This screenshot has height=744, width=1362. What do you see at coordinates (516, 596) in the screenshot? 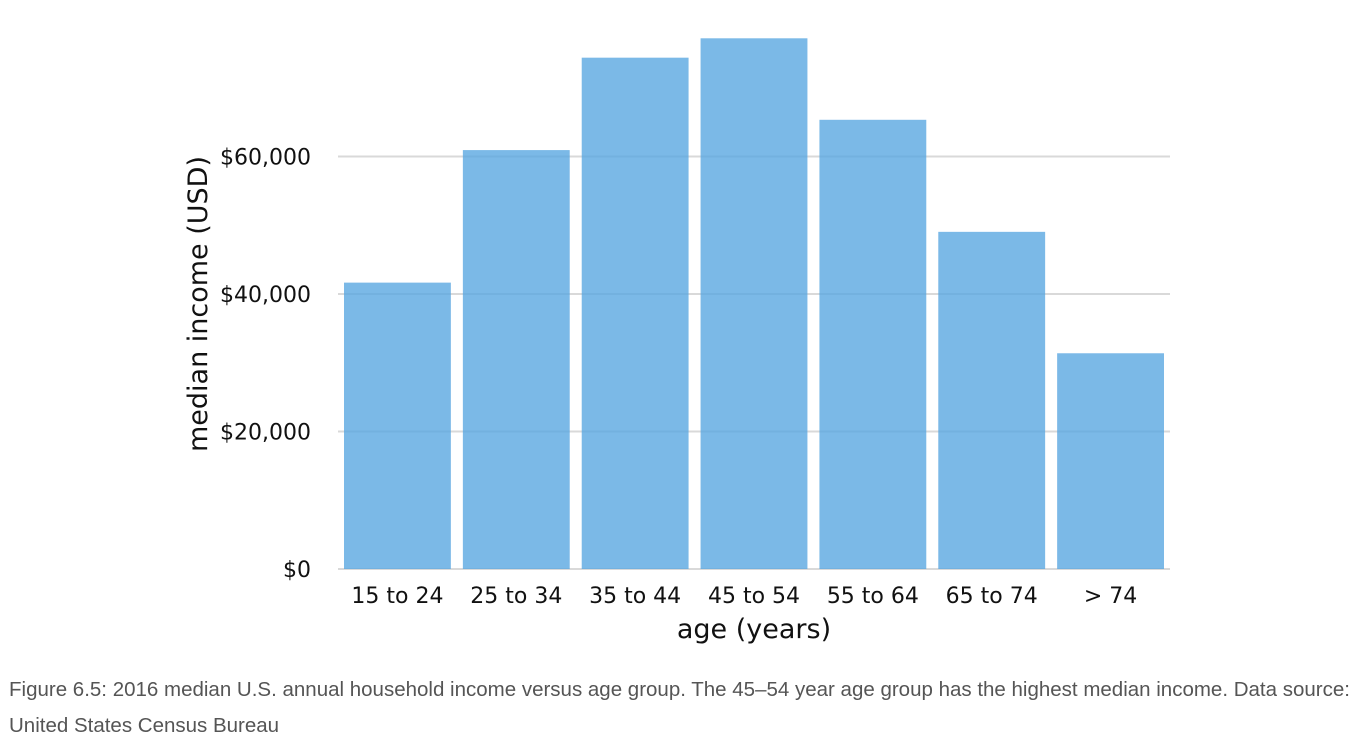
I see `x-tick-label: 25 to 34` at bounding box center [516, 596].